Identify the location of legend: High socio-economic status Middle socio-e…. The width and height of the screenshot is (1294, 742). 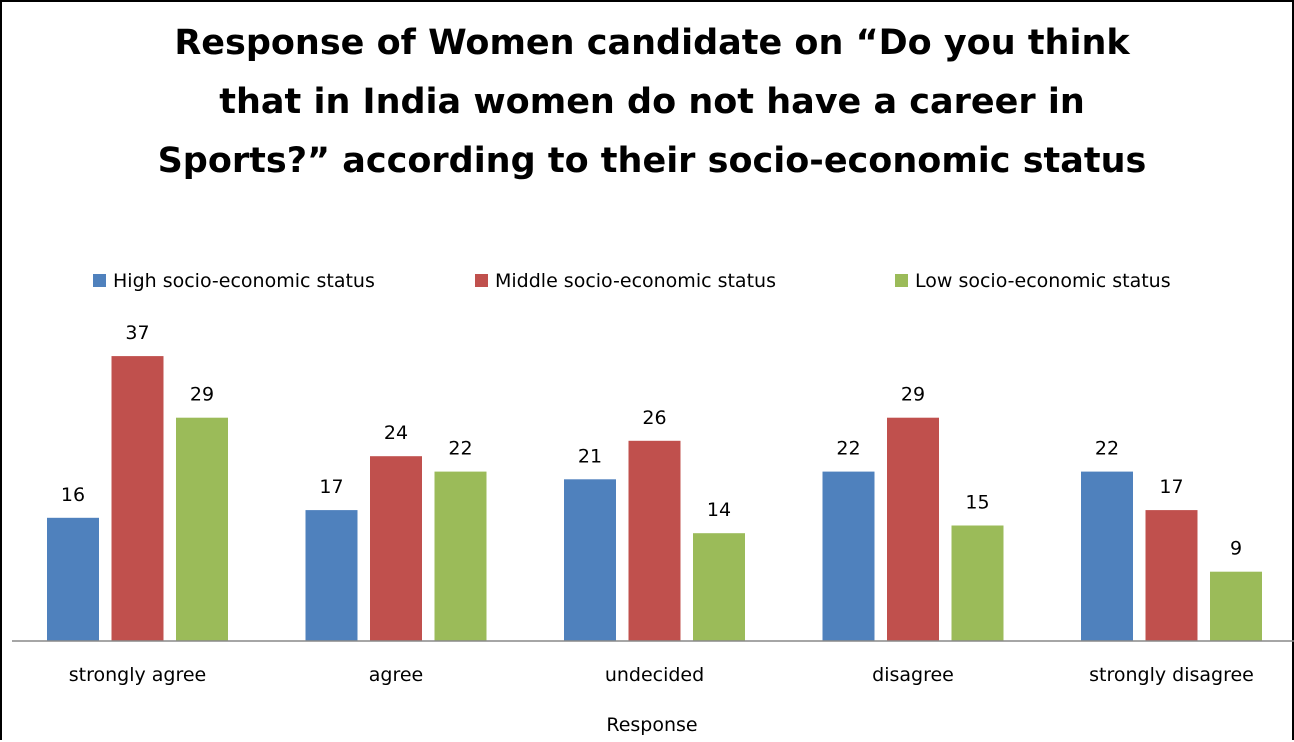
(632, 281).